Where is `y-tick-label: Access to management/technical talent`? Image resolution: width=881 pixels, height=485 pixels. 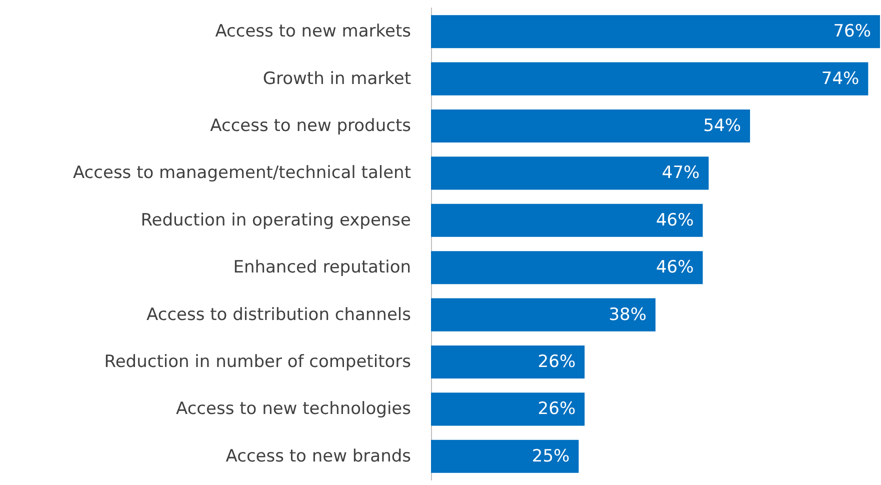
y-tick-label: Access to management/technical talent is located at coordinates (242, 173).